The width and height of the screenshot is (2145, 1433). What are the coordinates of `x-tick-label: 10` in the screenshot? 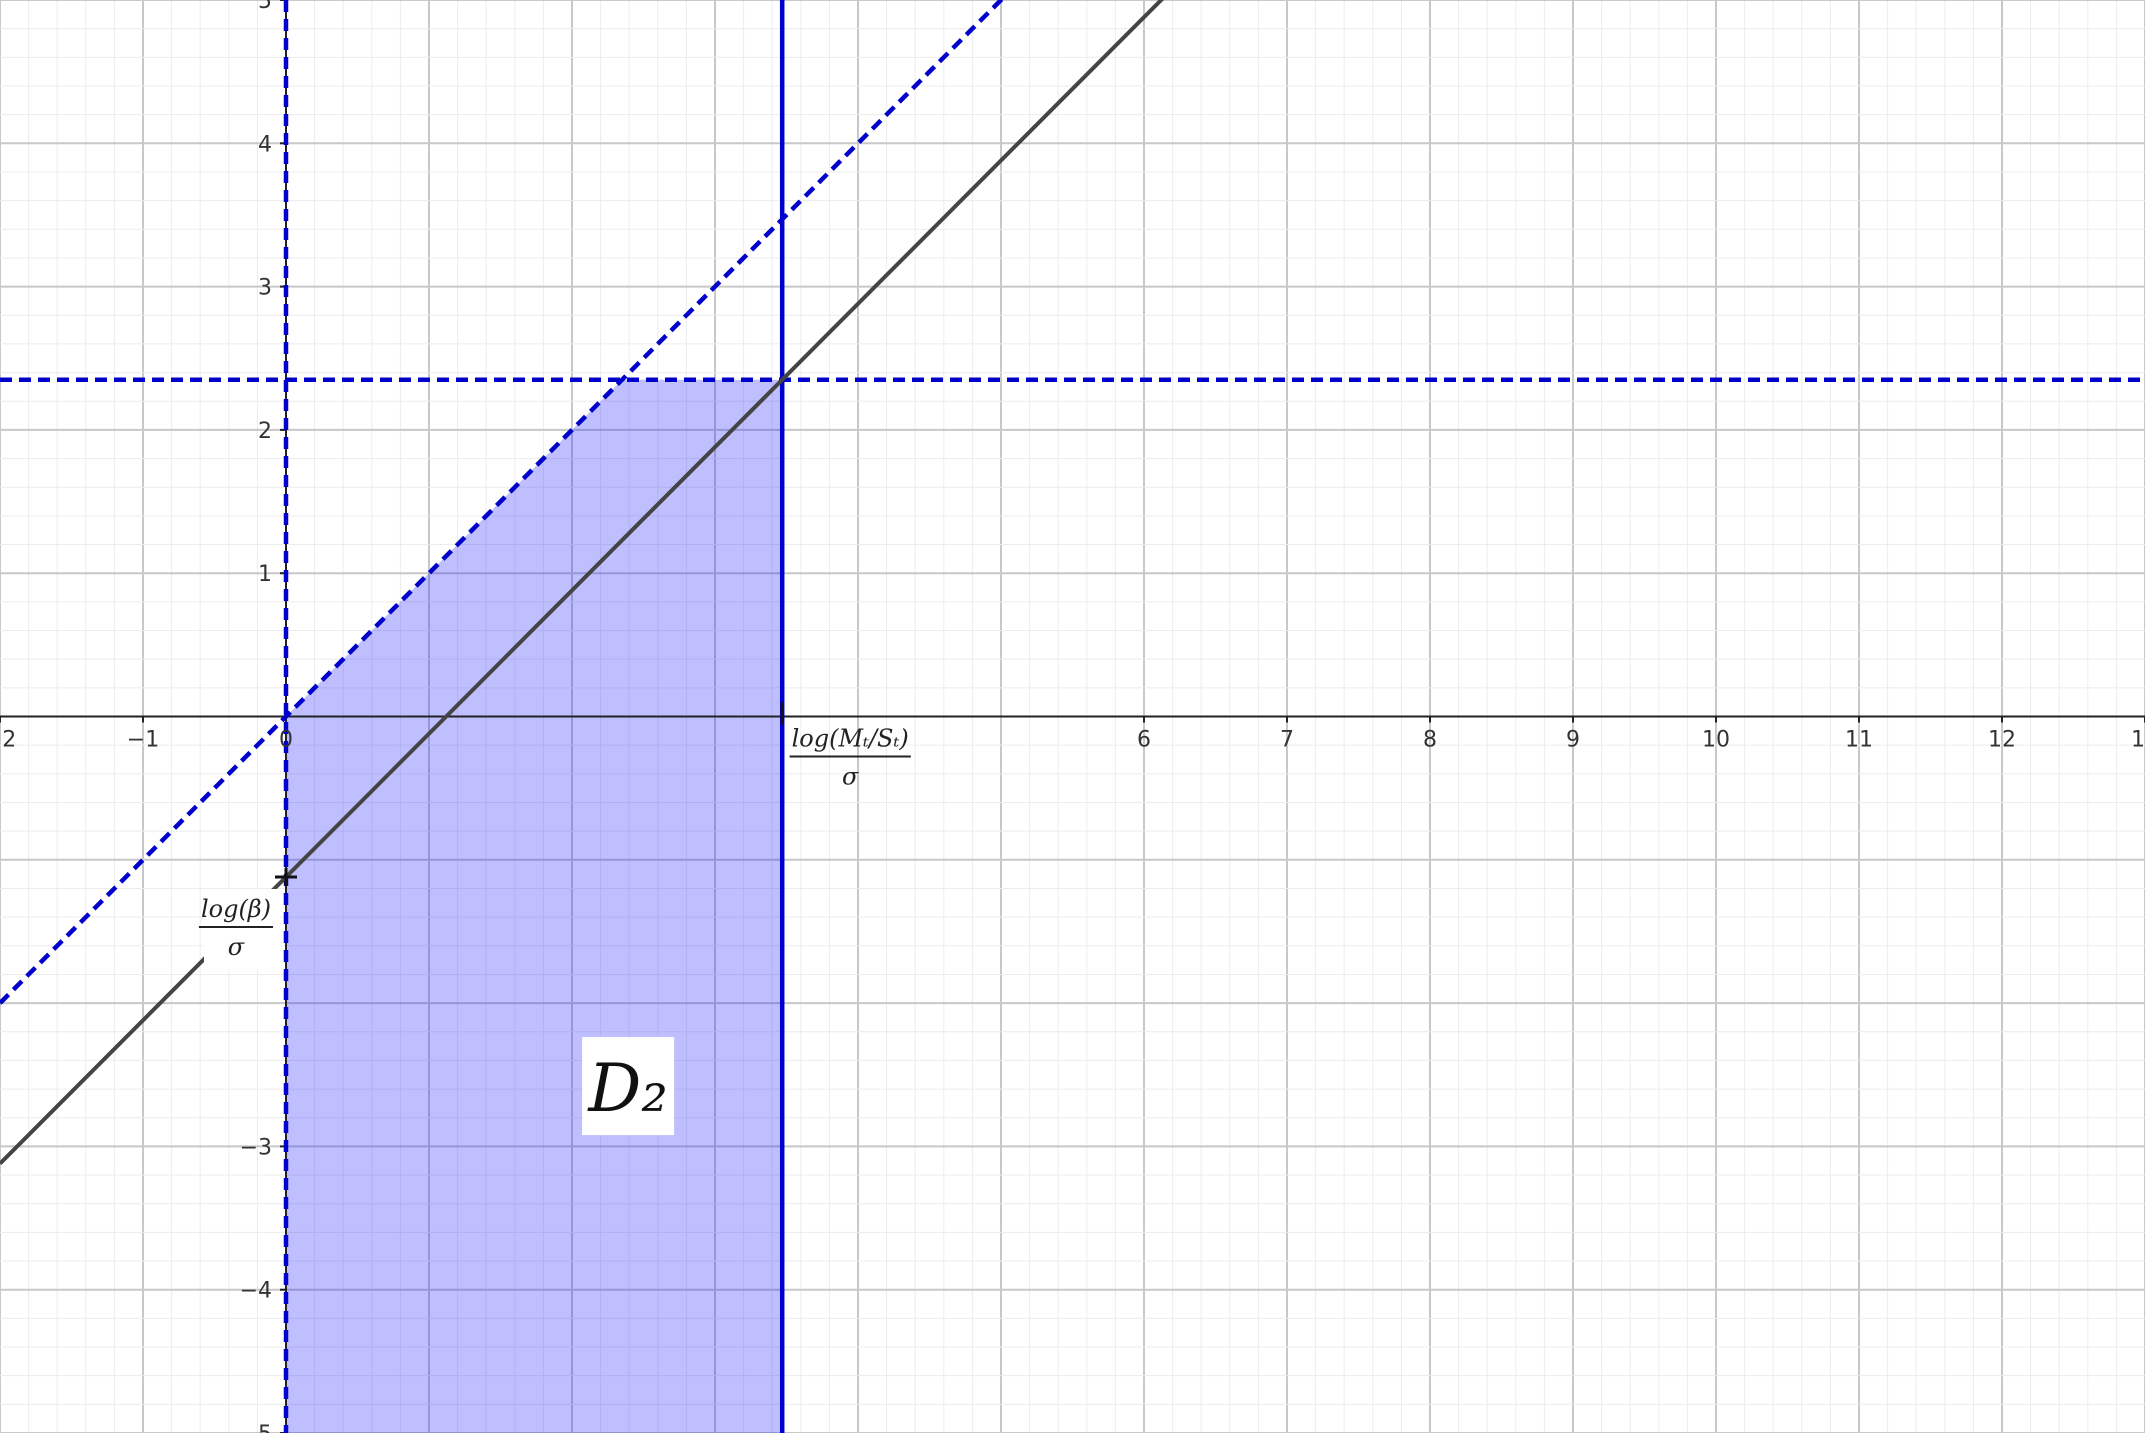 It's located at (1716, 740).